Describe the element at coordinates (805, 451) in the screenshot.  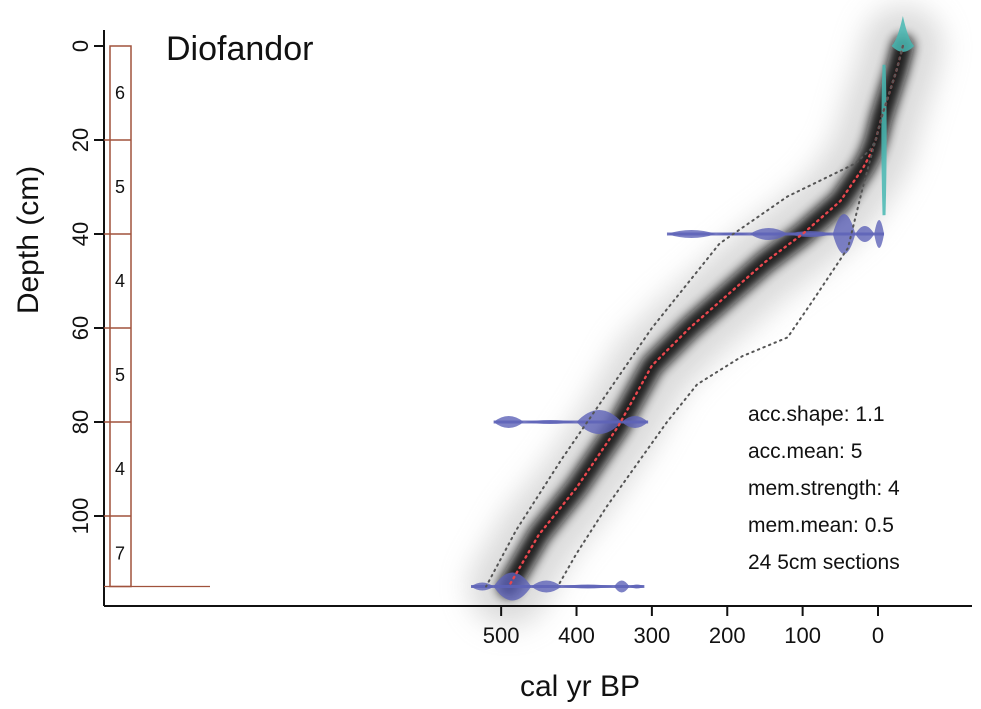
I see `annotation-acc-mean: acc.mean: 5` at that location.